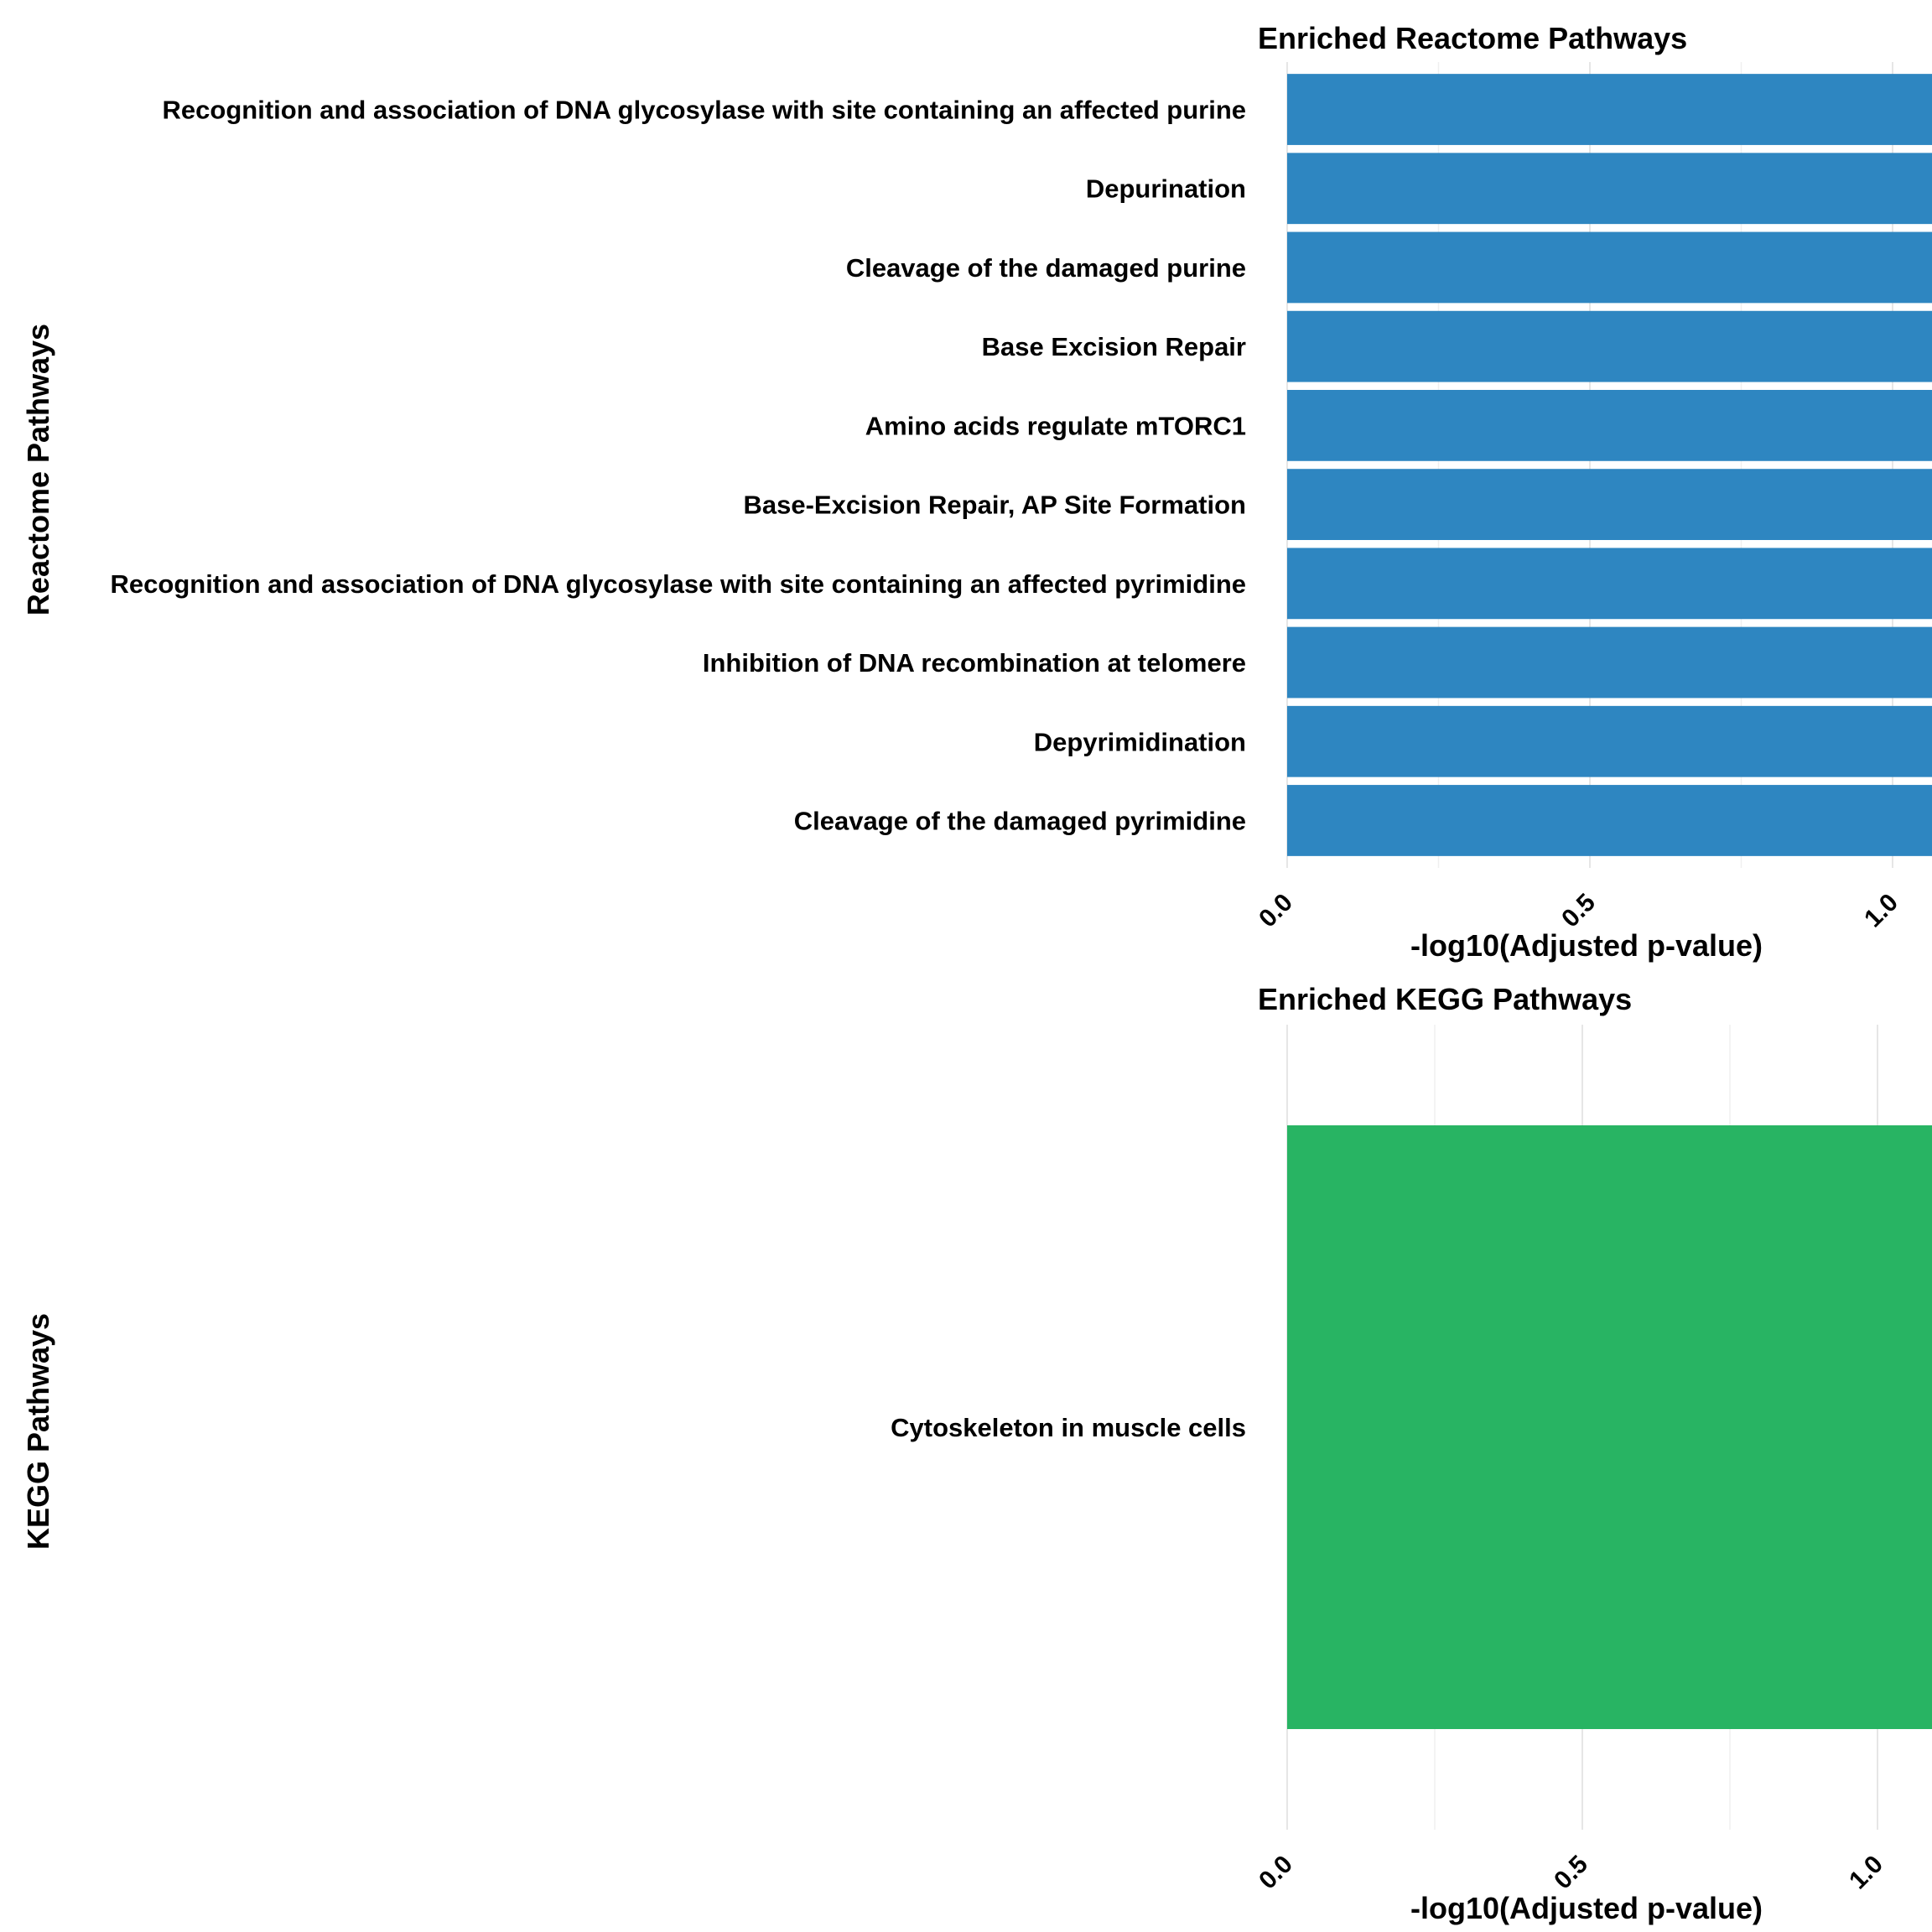  Describe the element at coordinates (1586, 945) in the screenshot. I see `reactome-x-axis-title: -log10(Adjusted p-value)` at that location.